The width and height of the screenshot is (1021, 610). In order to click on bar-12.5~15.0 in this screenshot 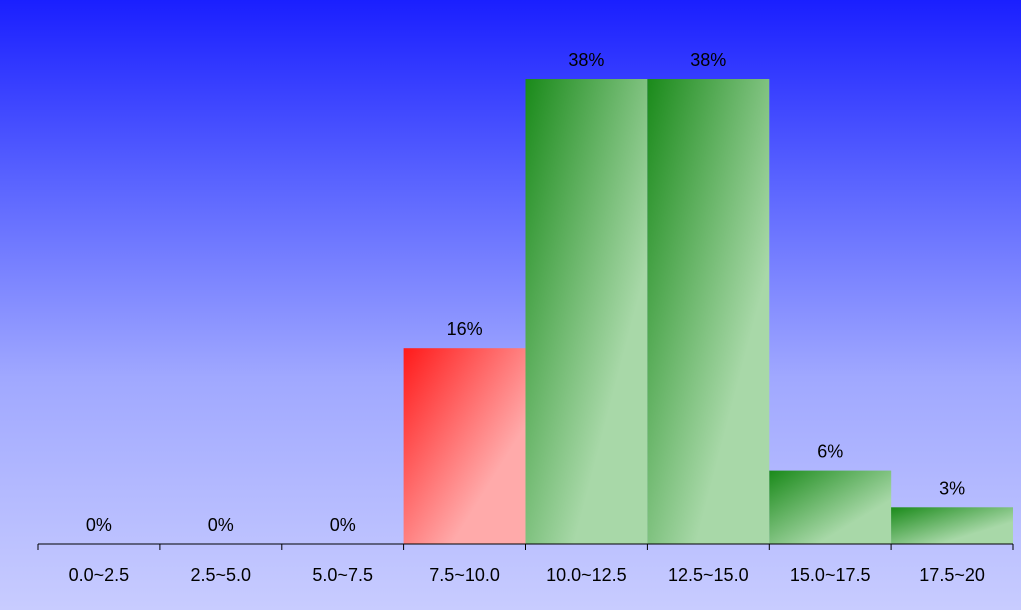, I will do `click(708, 311)`.